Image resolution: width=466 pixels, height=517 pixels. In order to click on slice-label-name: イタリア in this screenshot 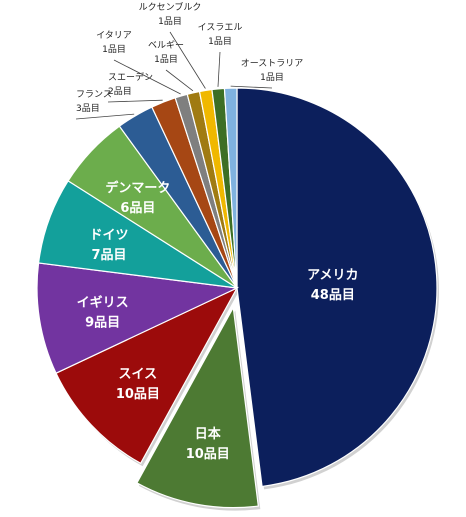, I will do `click(114, 35)`.